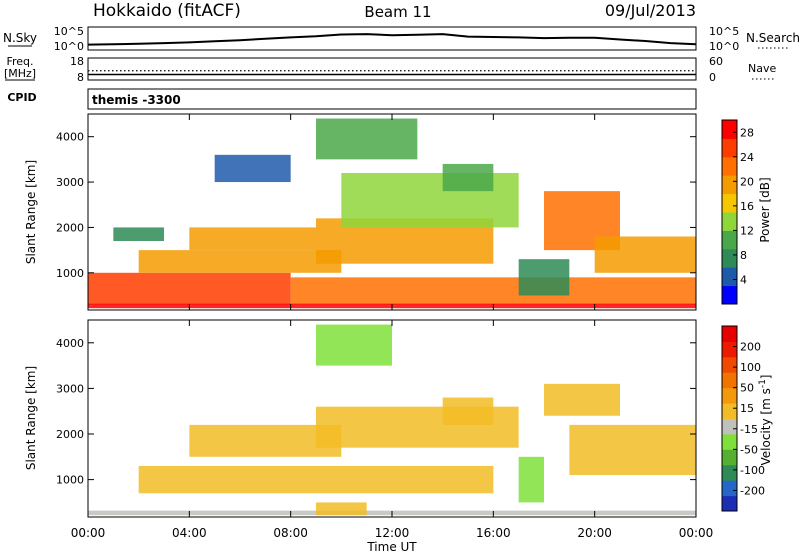 This screenshot has height=554, width=800. I want to click on colorbar-frame, so click(729, 418).